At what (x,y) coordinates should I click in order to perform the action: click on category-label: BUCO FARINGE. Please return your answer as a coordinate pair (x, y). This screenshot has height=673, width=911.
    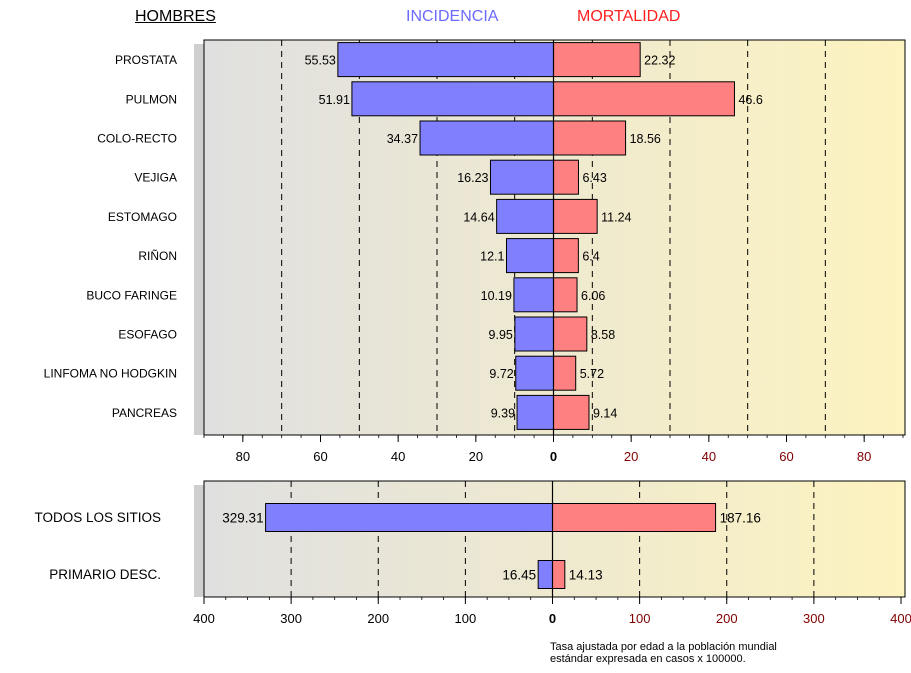
    Looking at the image, I should click on (131, 295).